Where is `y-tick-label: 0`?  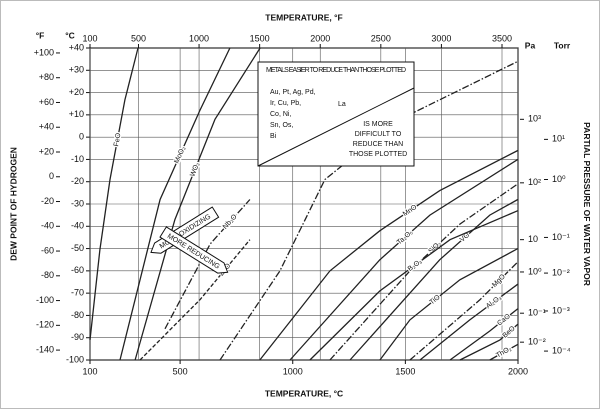
y-tick-label: 0 is located at coordinates (81, 137).